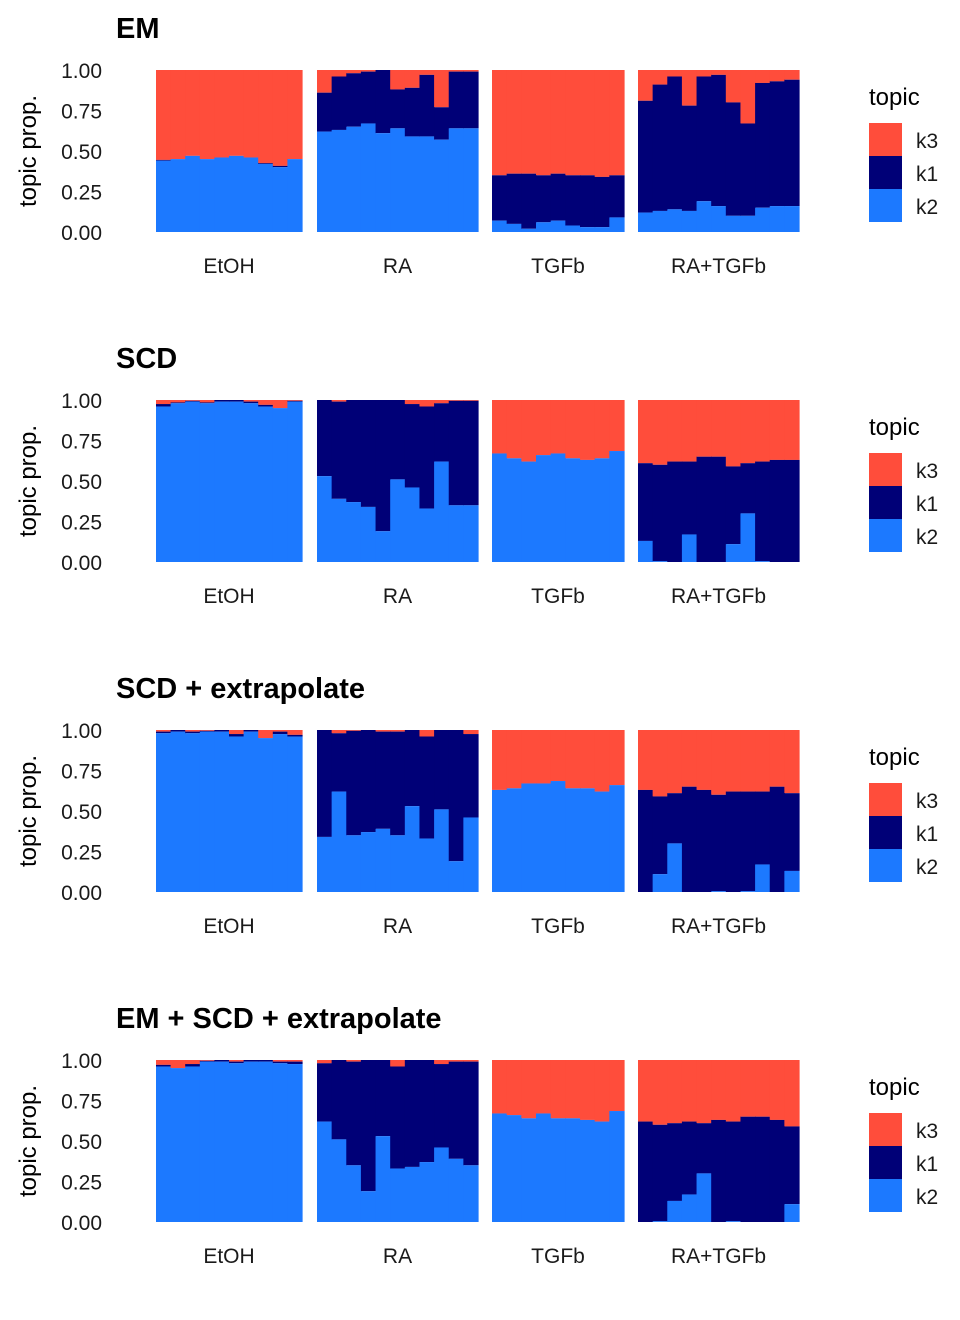  I want to click on legend-label-k2: k2, so click(927, 537).